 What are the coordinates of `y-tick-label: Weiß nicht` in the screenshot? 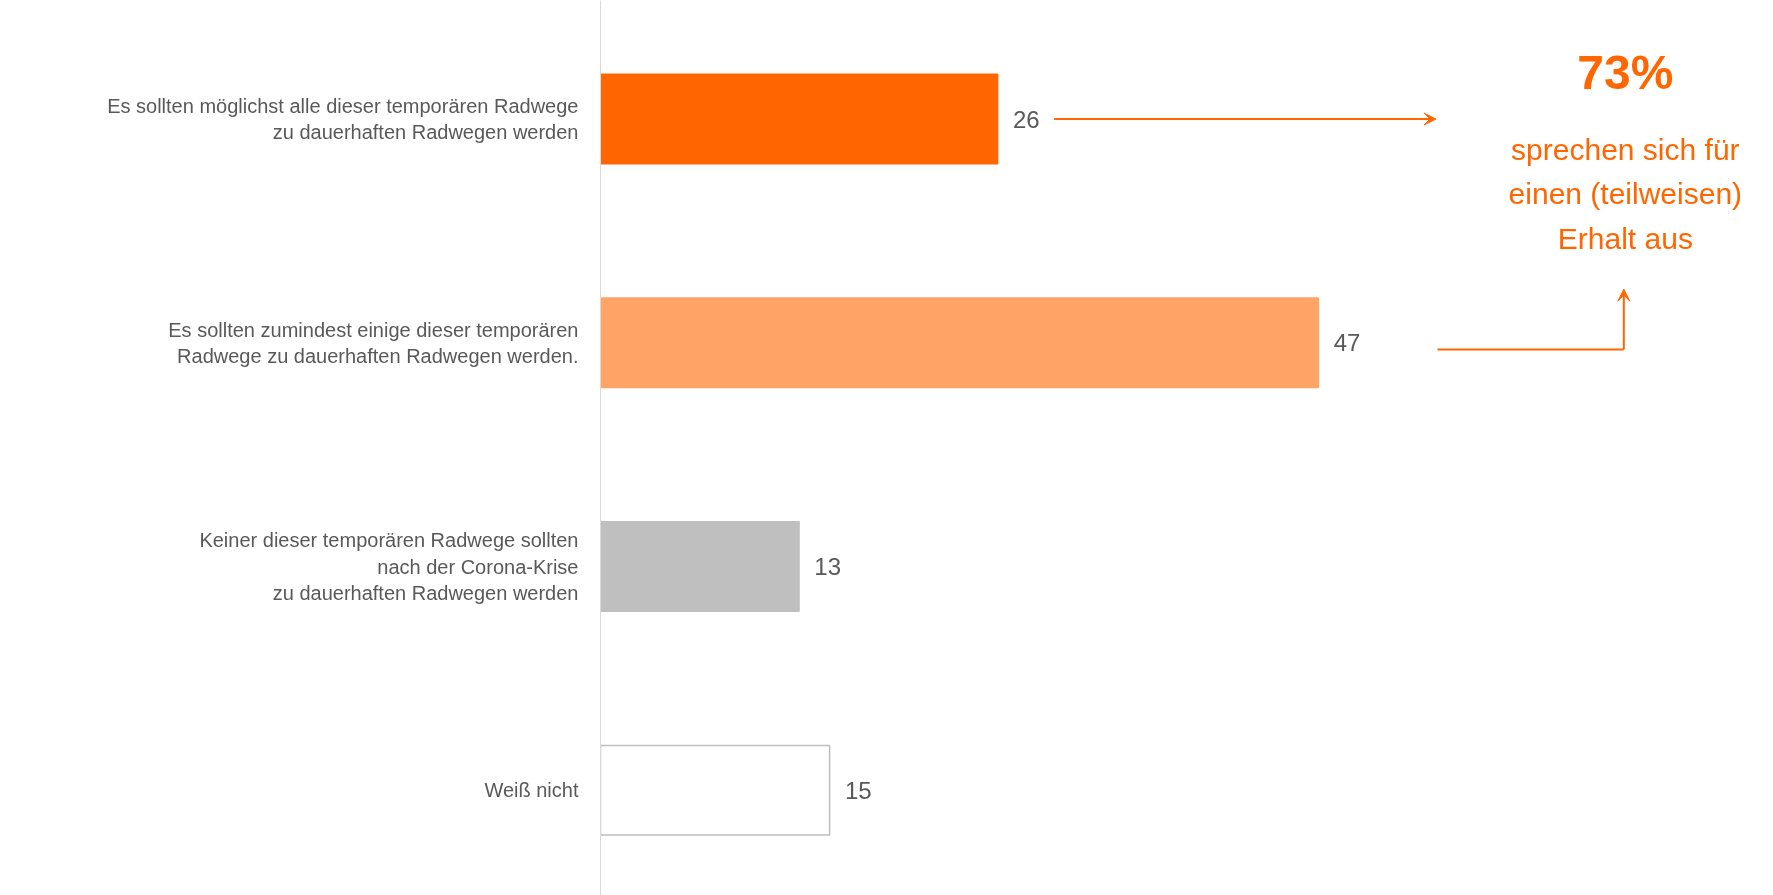 It's located at (531, 790).